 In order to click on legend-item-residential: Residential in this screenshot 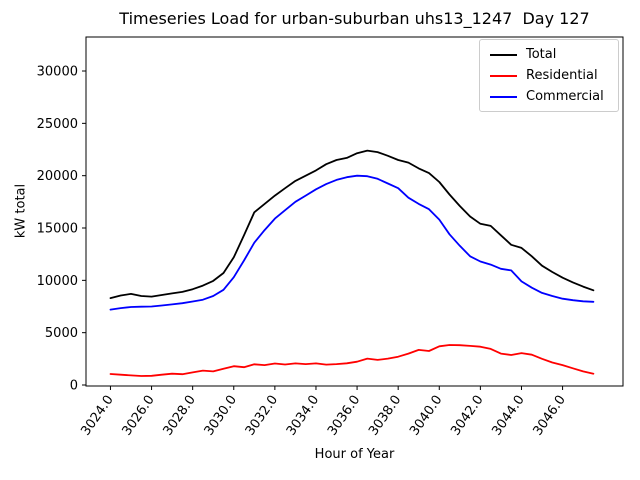, I will do `click(550, 75)`.